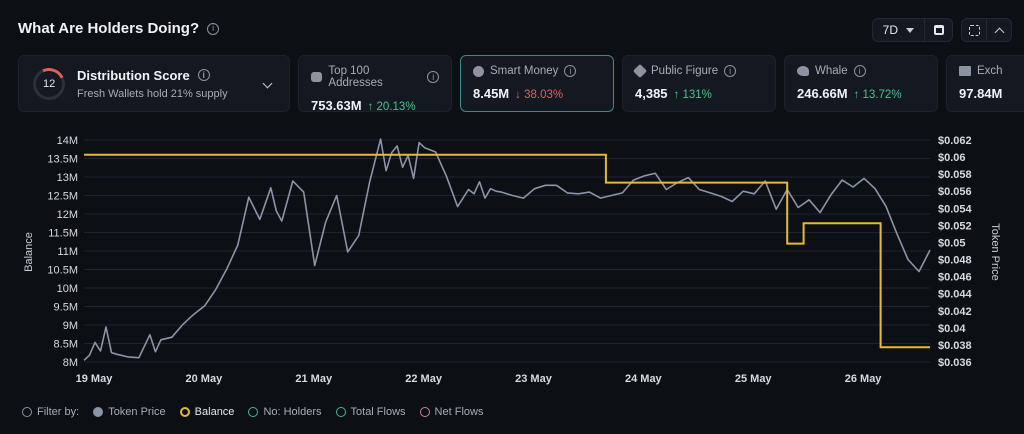  Describe the element at coordinates (644, 379) in the screenshot. I see `x-tick-label: 24 May` at that location.